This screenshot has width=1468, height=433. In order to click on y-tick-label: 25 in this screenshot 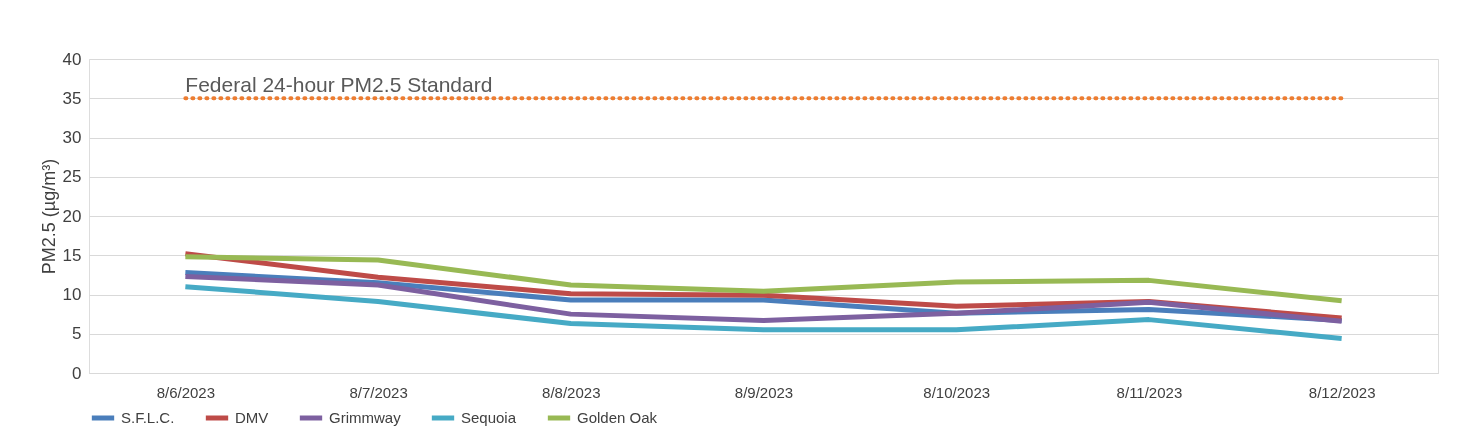, I will do `click(72, 177)`.